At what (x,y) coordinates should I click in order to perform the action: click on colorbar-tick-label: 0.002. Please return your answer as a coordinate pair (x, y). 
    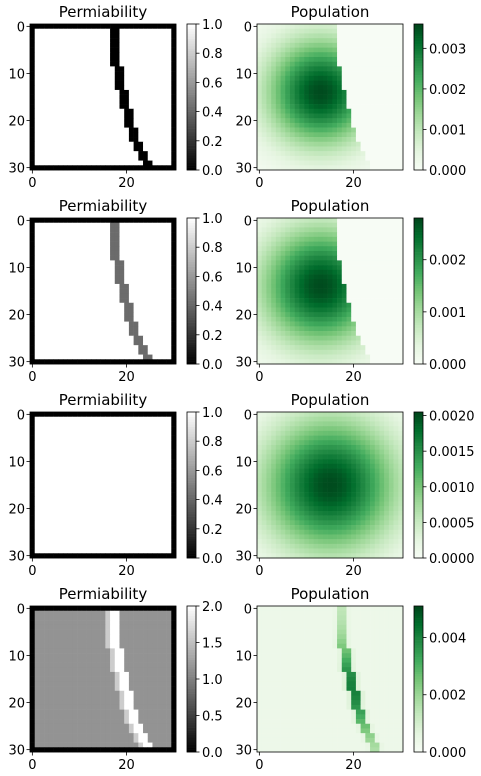
    Looking at the image, I should click on (447, 261).